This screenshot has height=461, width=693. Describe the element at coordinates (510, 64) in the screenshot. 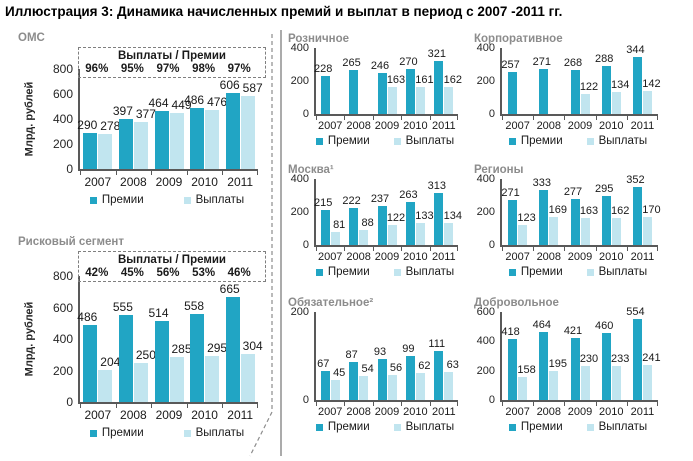

I see `value-label-premium: 257` at that location.